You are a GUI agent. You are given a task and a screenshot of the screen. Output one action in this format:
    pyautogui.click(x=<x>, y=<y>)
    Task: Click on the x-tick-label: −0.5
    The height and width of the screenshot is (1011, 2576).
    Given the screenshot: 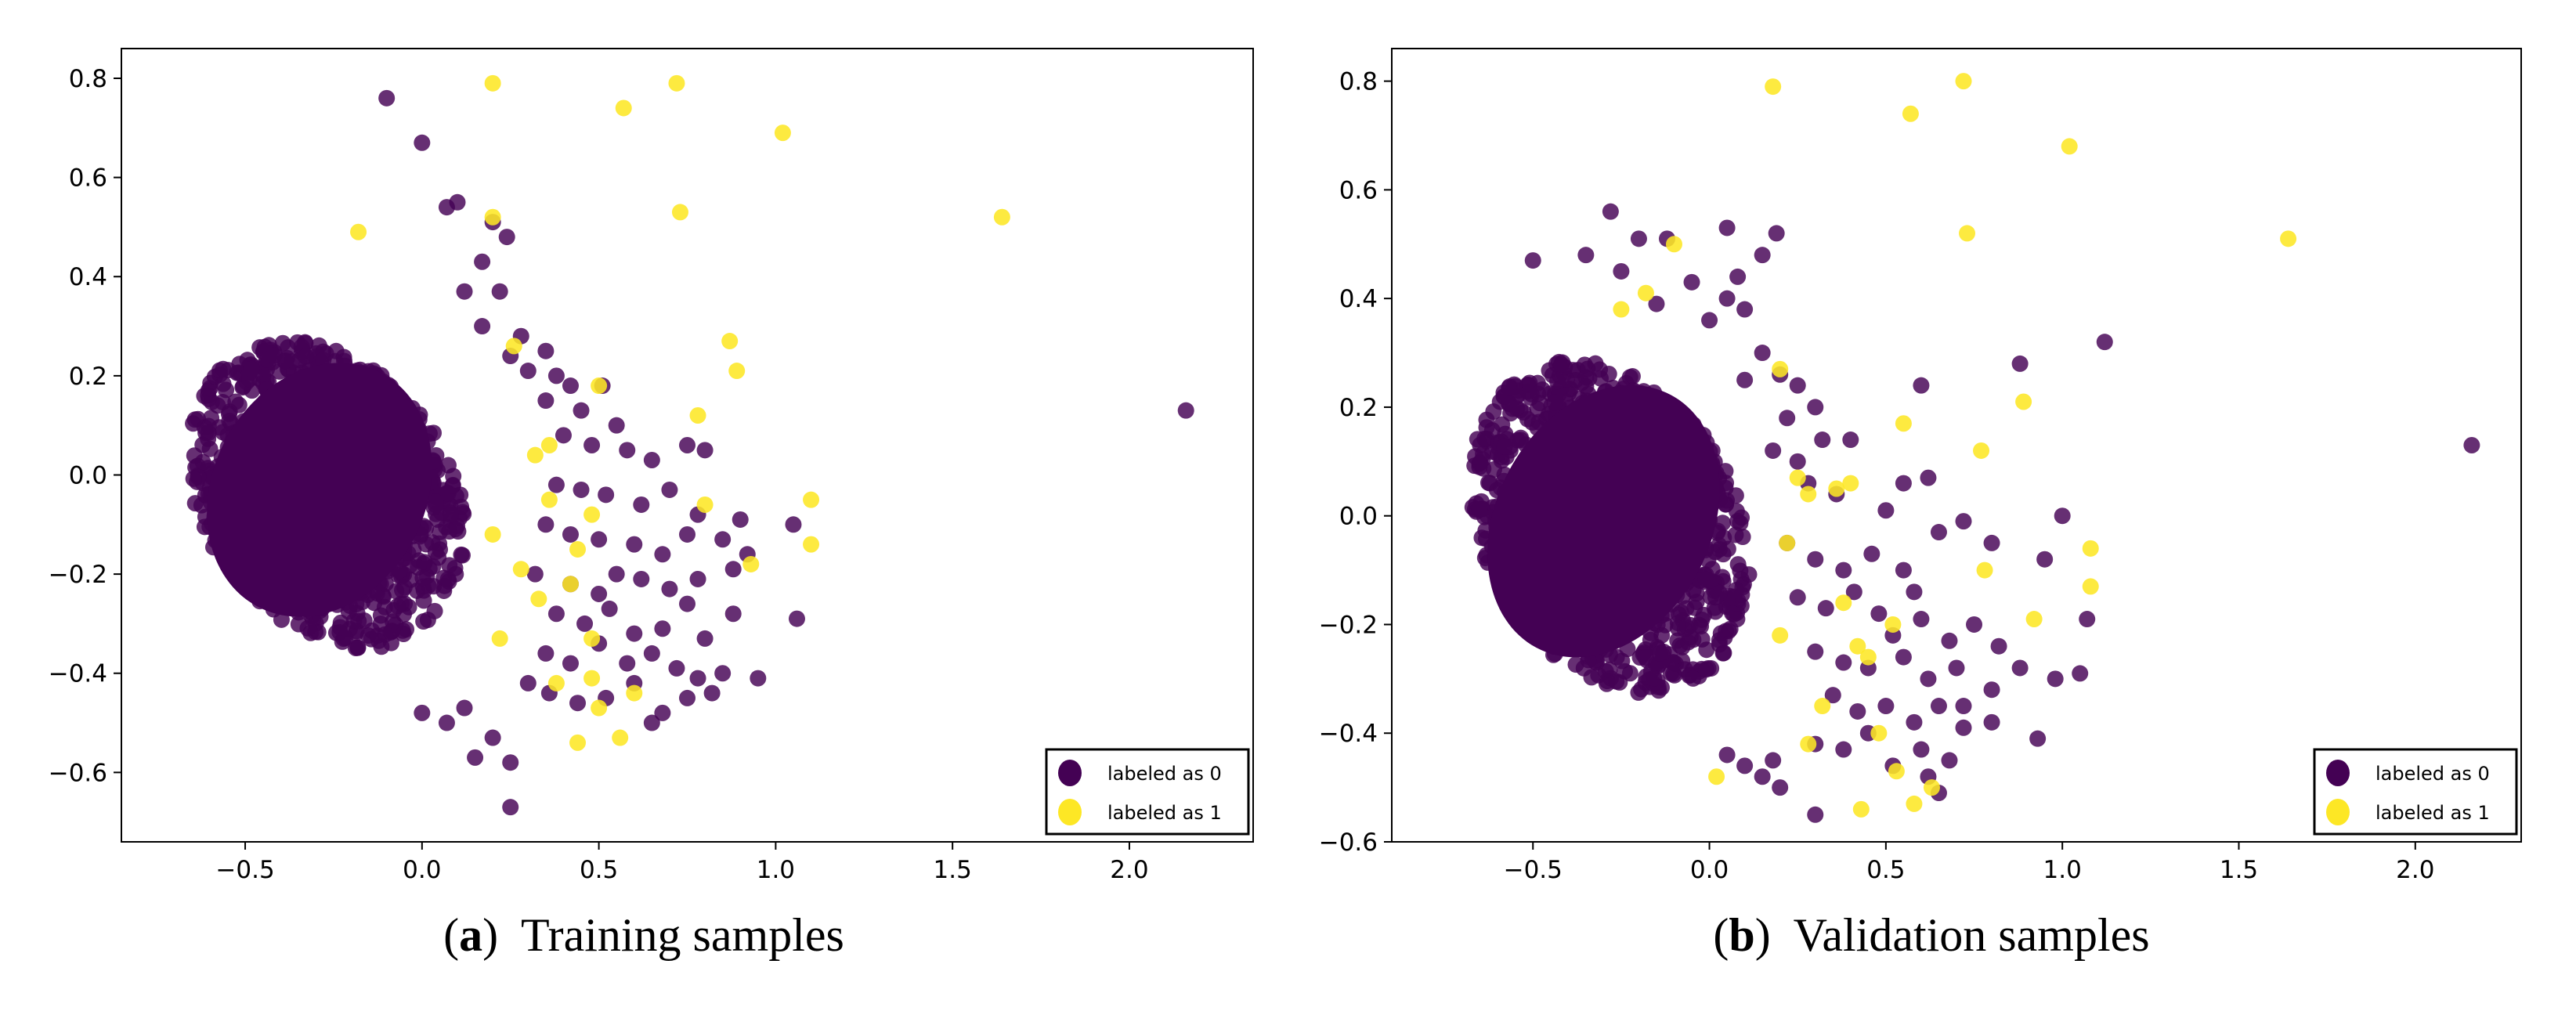 What is the action you would take?
    pyautogui.click(x=244, y=870)
    